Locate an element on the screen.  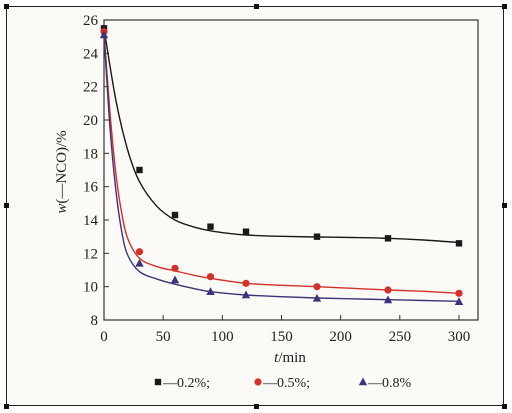
y-tick-label: 18 is located at coordinates (90, 154).